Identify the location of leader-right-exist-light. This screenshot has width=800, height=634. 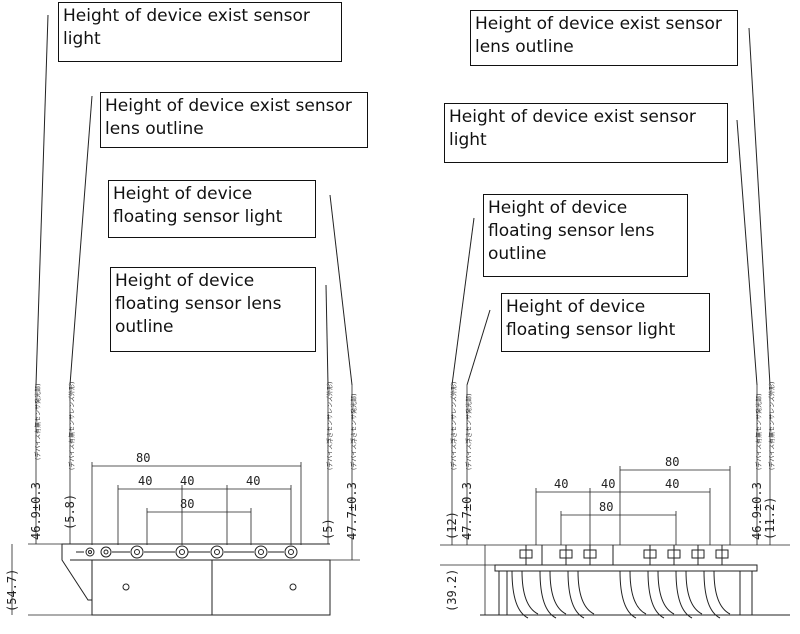
(747, 252).